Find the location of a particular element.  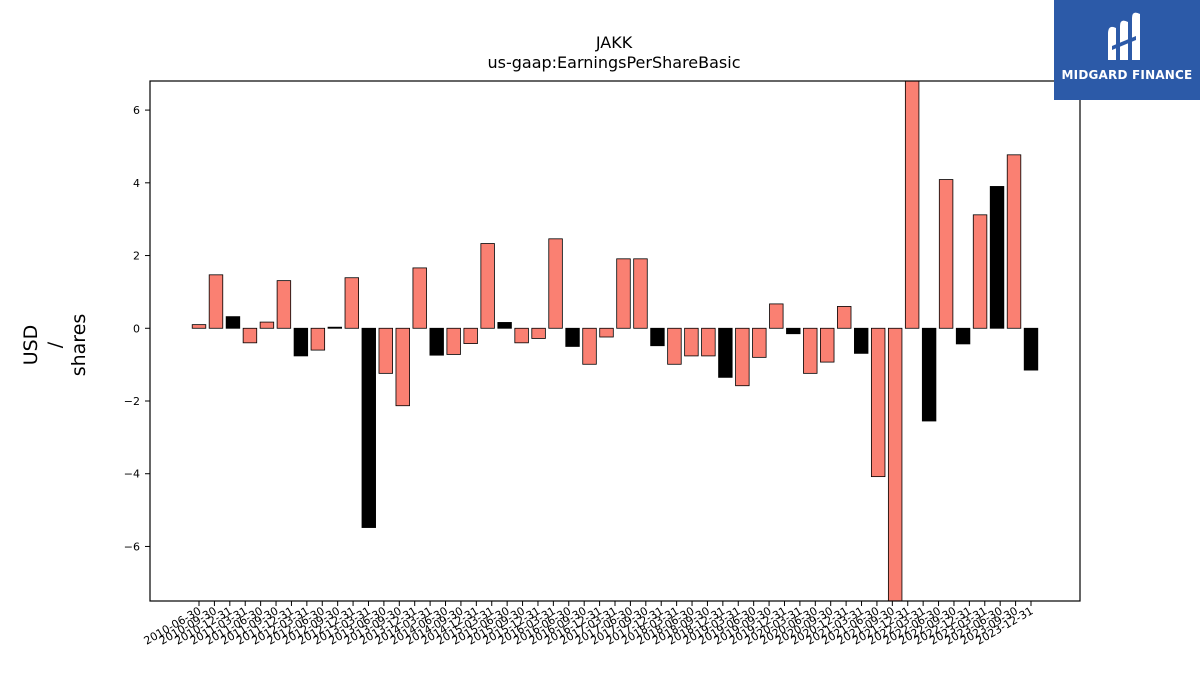

y-tick-label: −4 is located at coordinates (132, 474).